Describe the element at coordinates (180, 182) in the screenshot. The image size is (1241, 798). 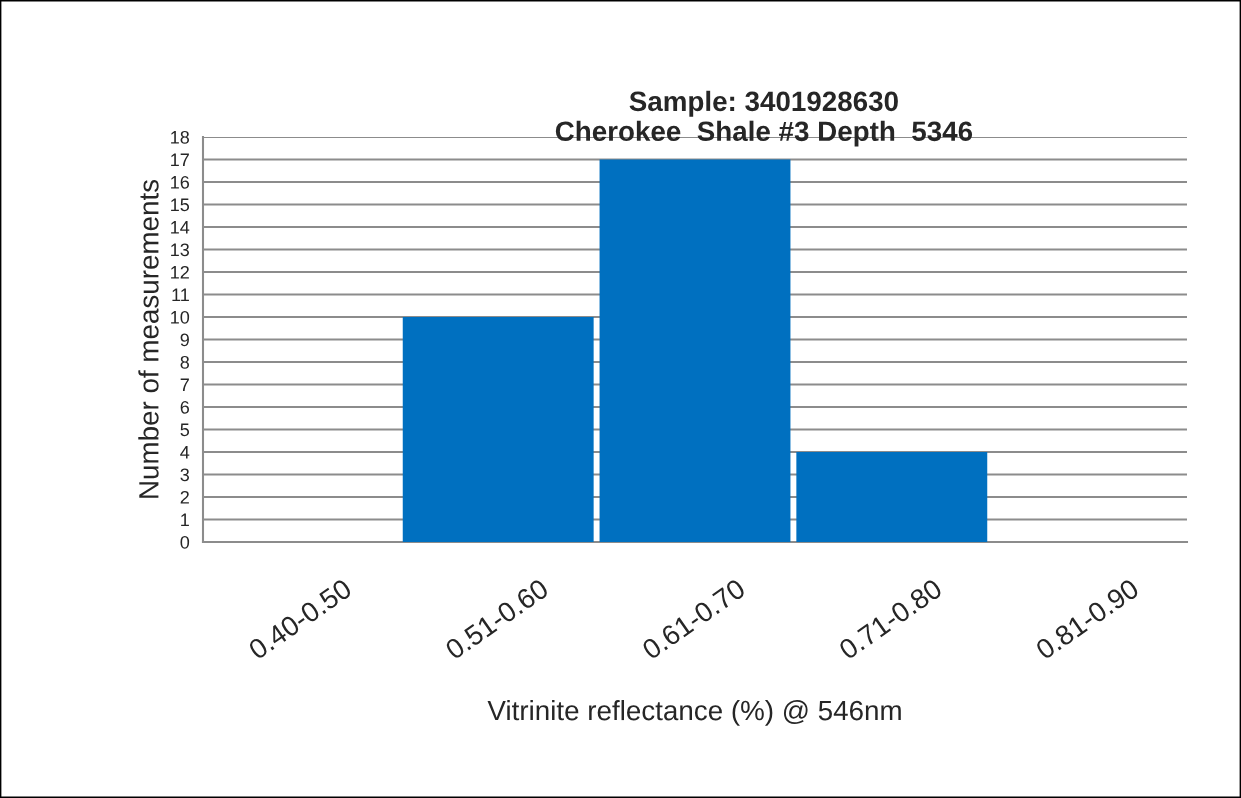
I see `y-tick-label: 16` at that location.